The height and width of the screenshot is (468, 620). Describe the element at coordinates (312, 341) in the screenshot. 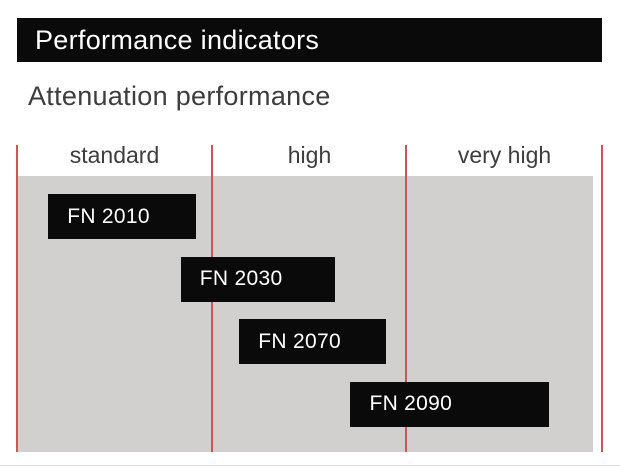

I see `range-bar-fn-2070: FN 2070` at that location.